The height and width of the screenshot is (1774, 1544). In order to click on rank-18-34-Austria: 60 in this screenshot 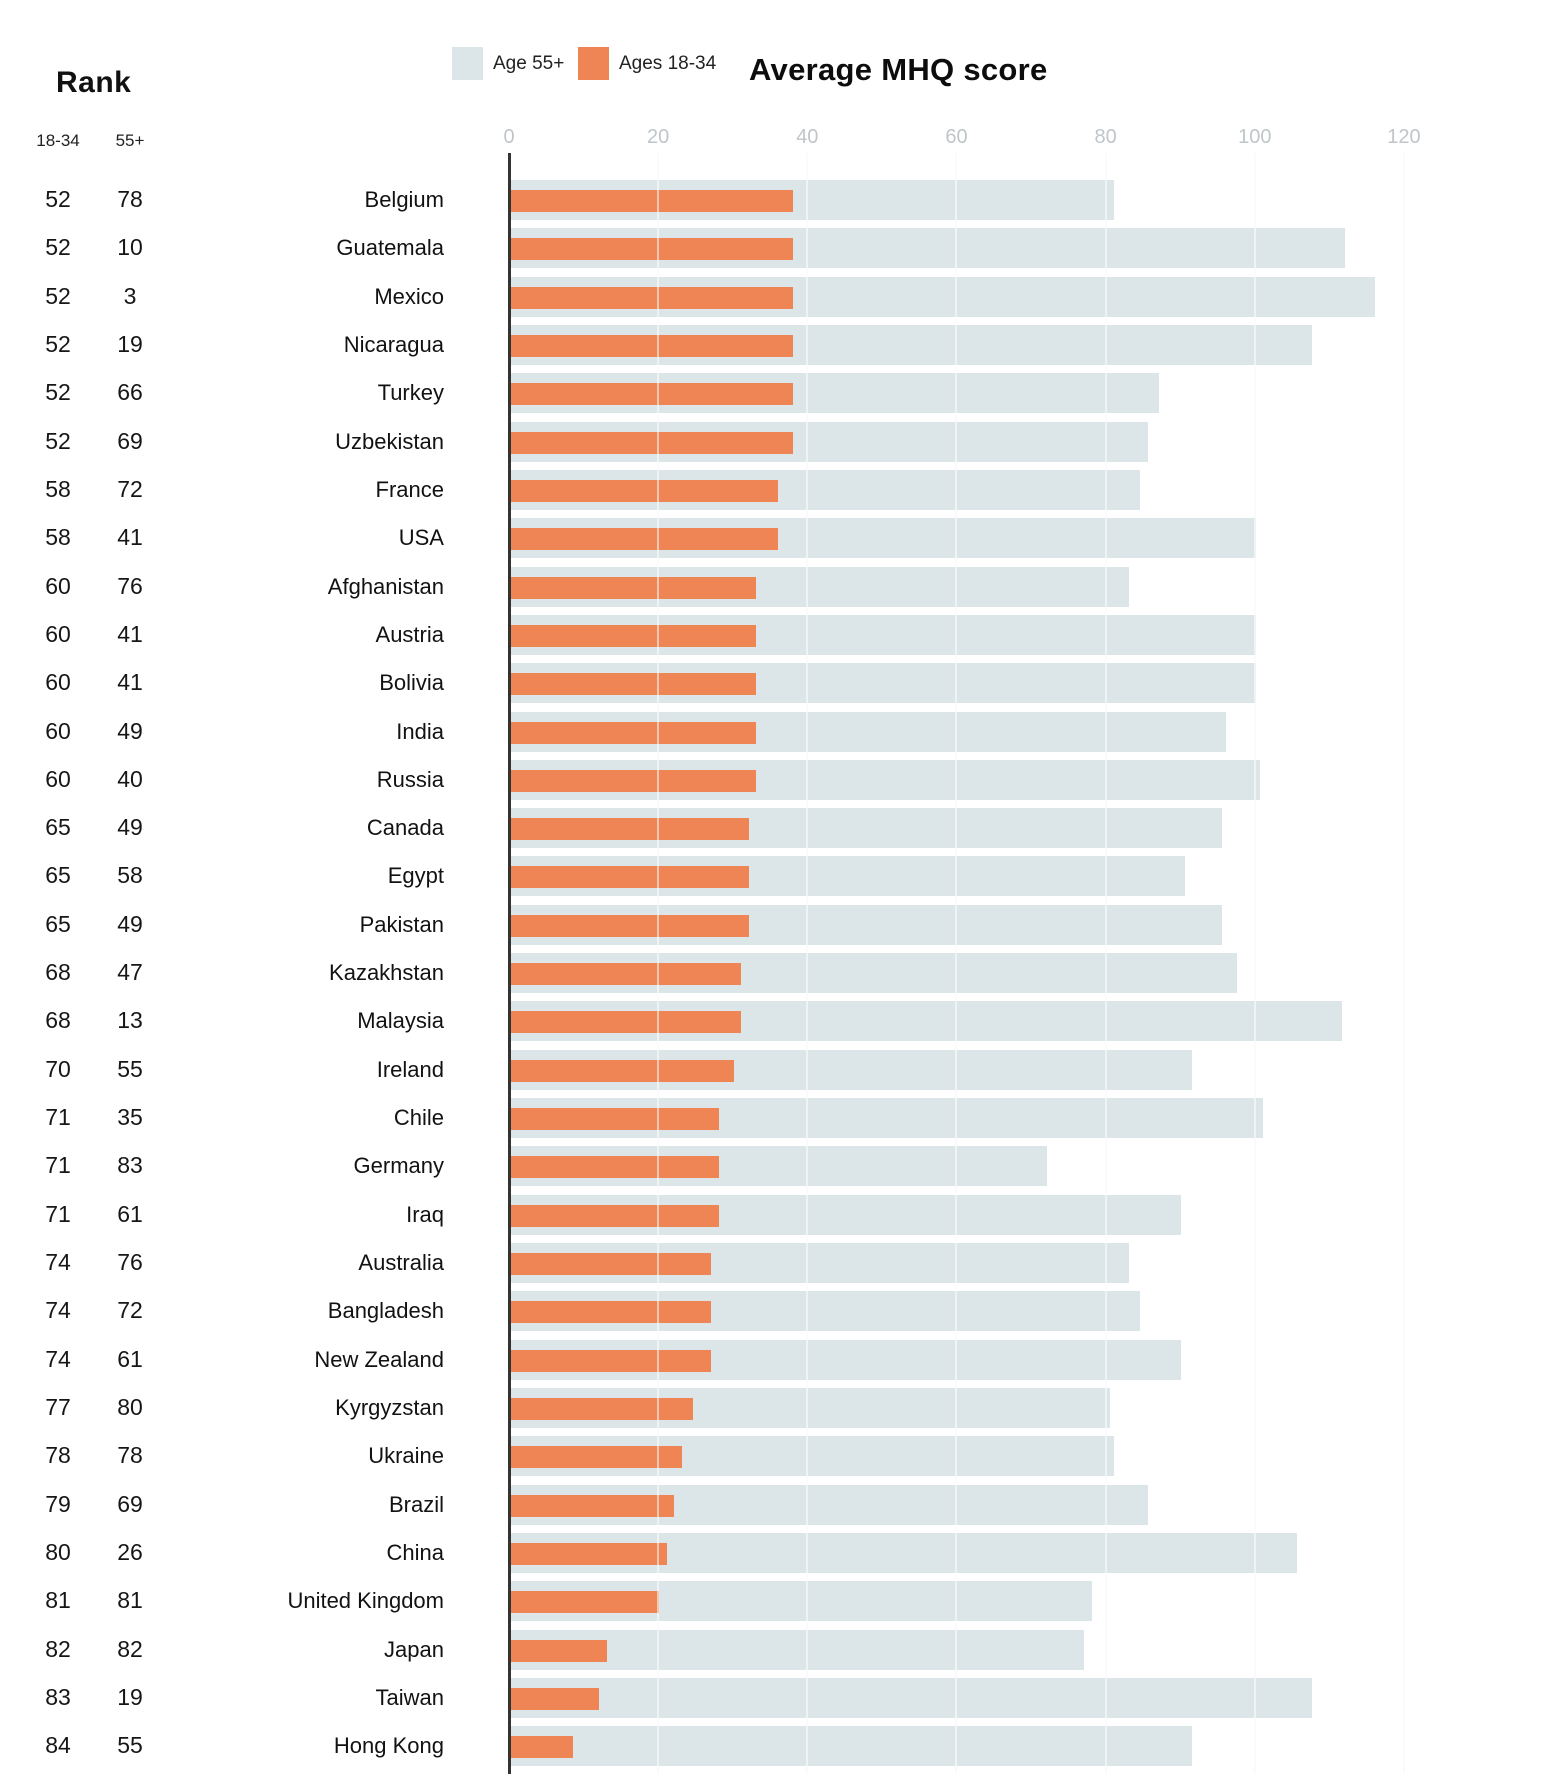, I will do `click(58, 633)`.